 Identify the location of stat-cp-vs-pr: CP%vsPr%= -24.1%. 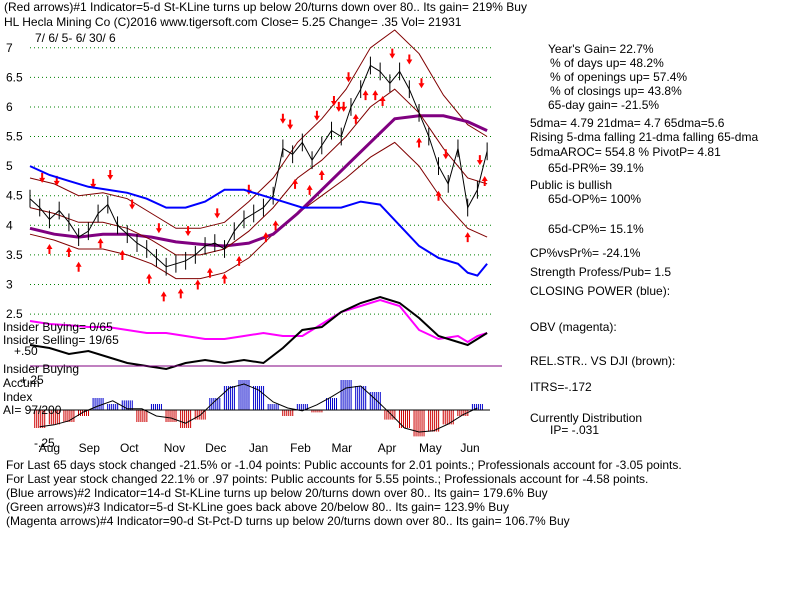
(585, 253).